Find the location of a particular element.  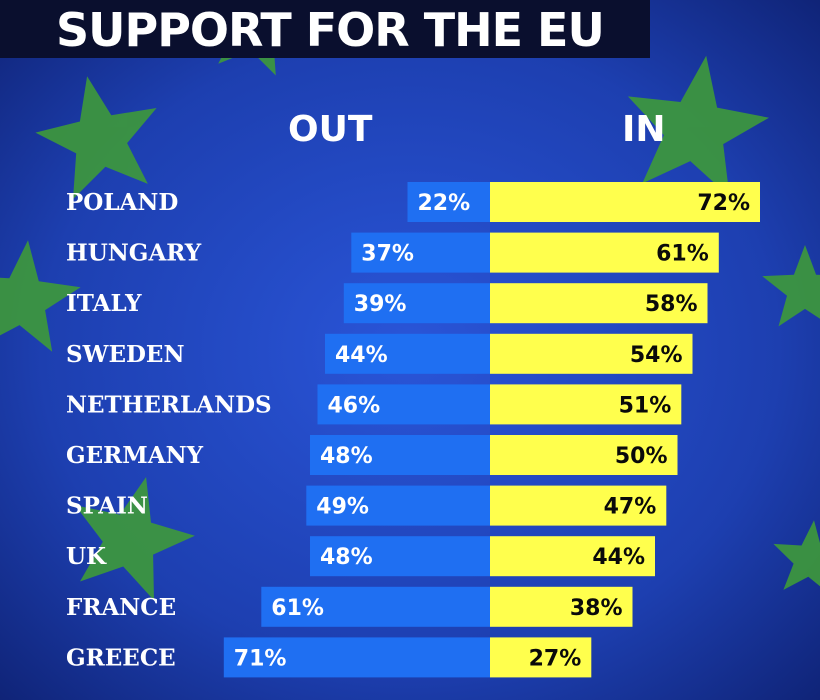

out-value-label: 46% is located at coordinates (354, 405).